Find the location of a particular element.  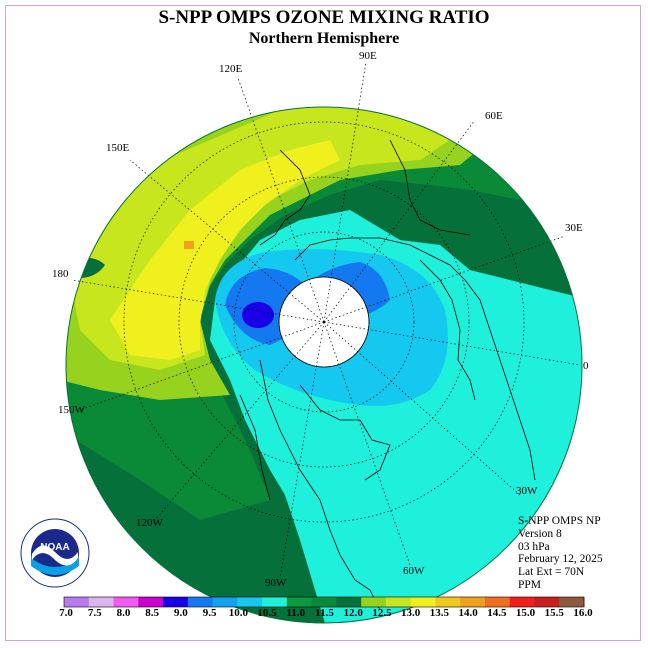

noaa-logo: NOAA is located at coordinates (55, 553).